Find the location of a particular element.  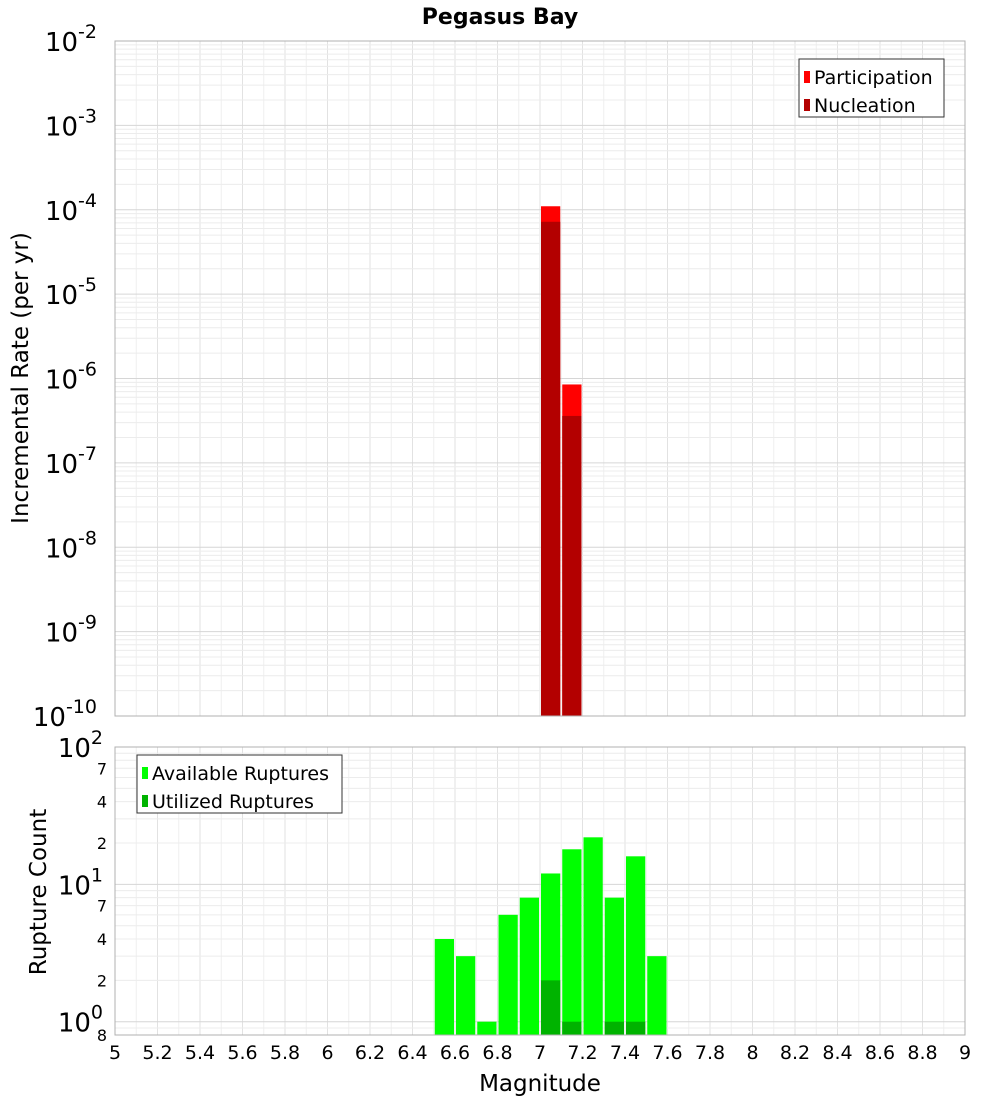

participation-legend-label: Participation is located at coordinates (873, 78).